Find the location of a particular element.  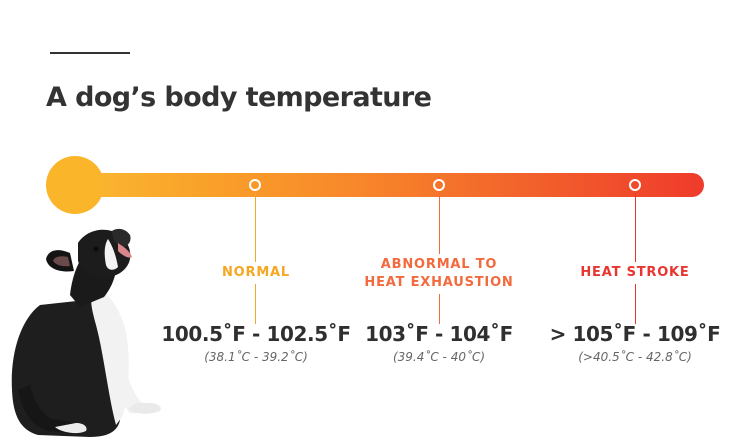

abnormal-values: 103˚F - 104˚F (39.4˚C - 40˚C) is located at coordinates (439, 338).